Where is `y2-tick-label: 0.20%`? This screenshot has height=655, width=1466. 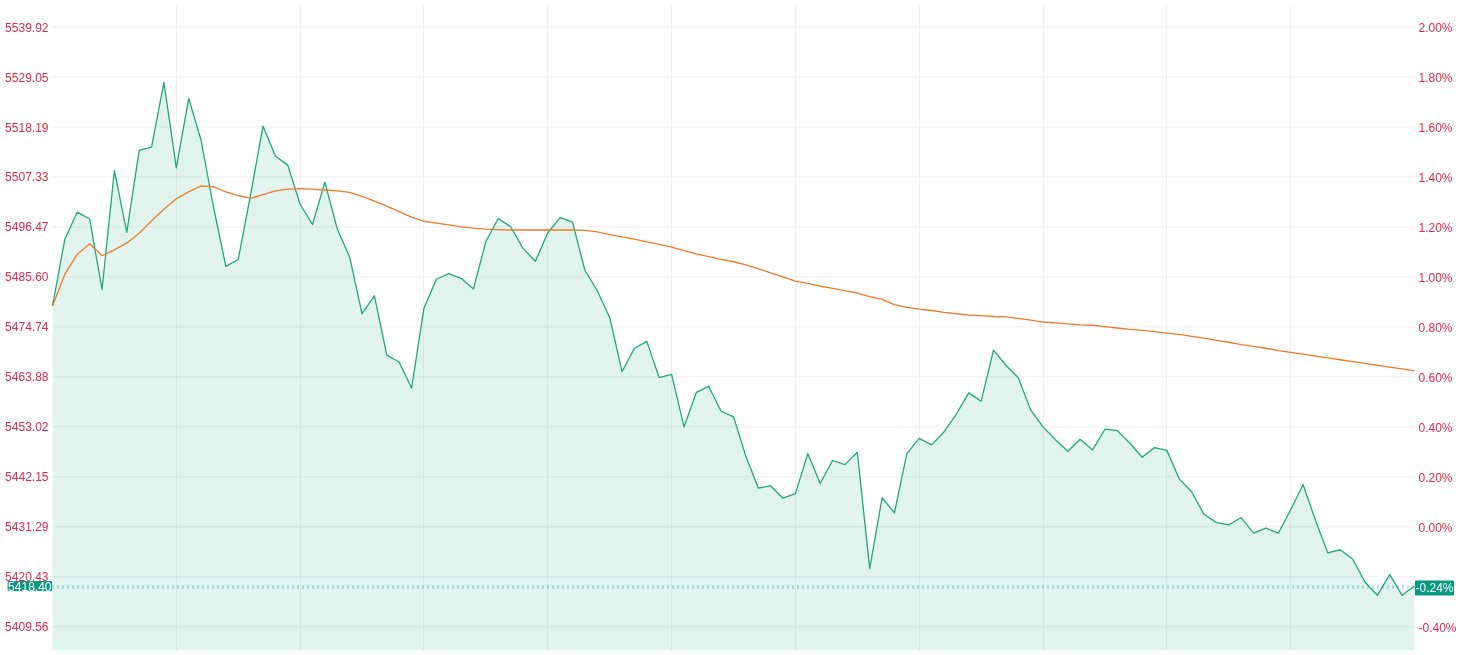 y2-tick-label: 0.20% is located at coordinates (1435, 478).